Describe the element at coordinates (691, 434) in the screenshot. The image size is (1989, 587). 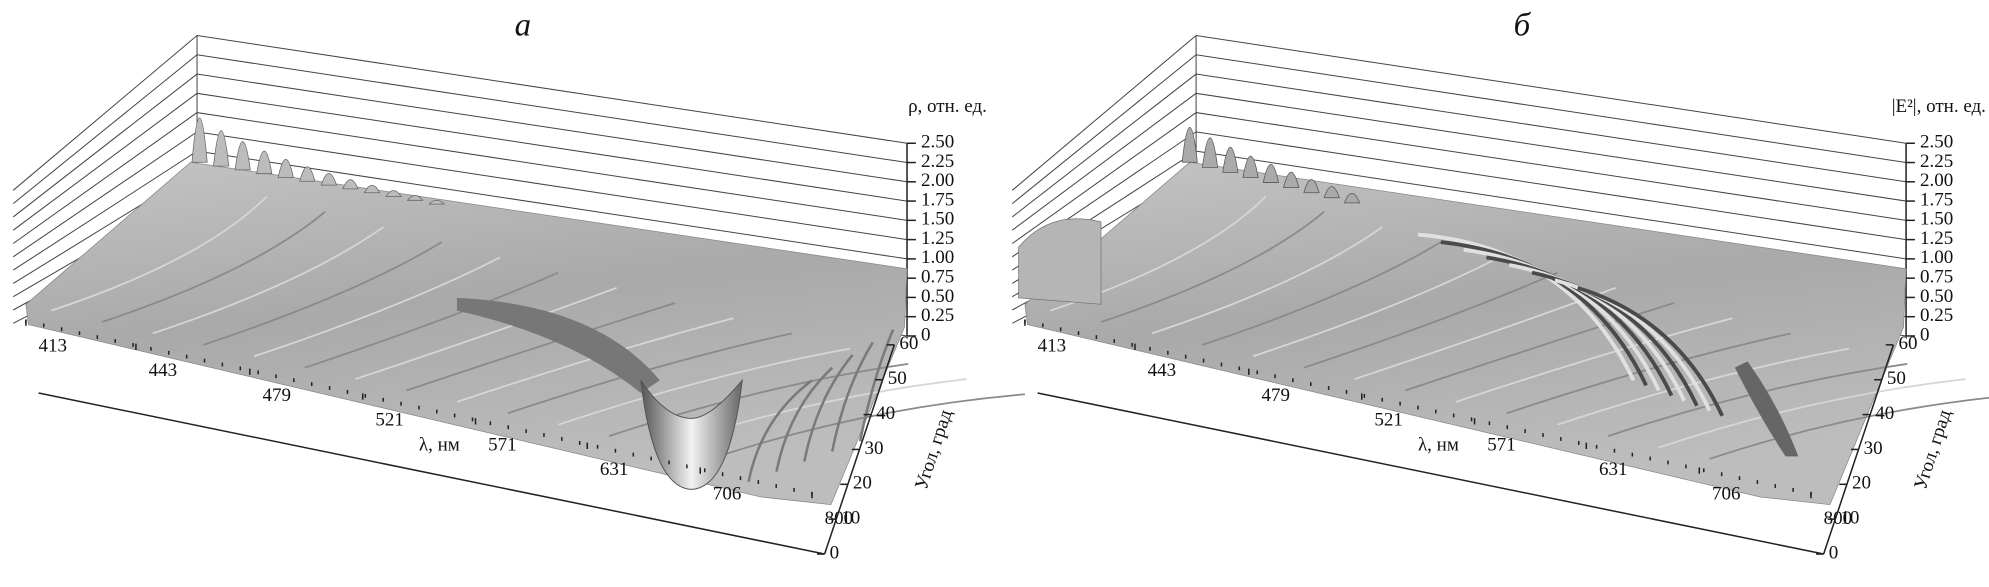
I see `surface-dip` at that location.